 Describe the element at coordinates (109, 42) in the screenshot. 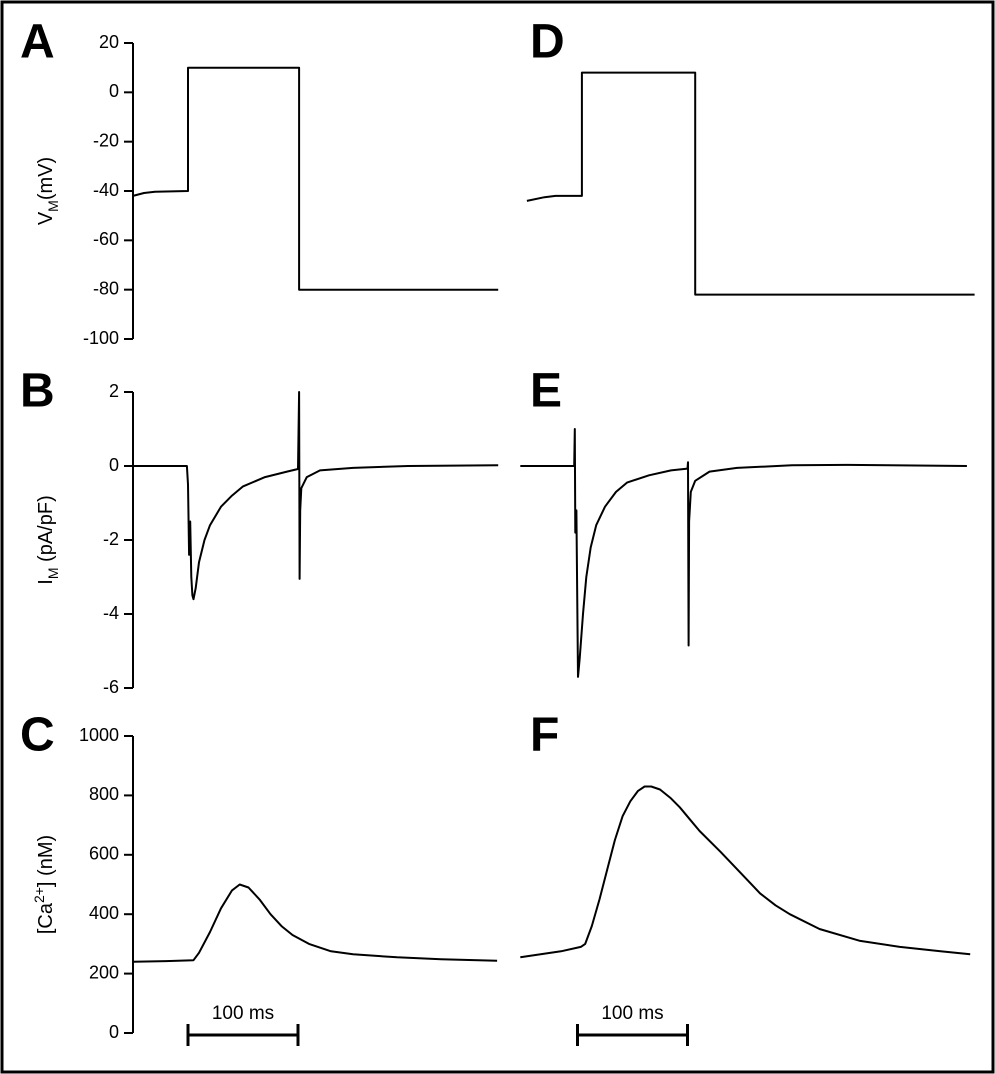

I see `y-tick-label: 20` at that location.